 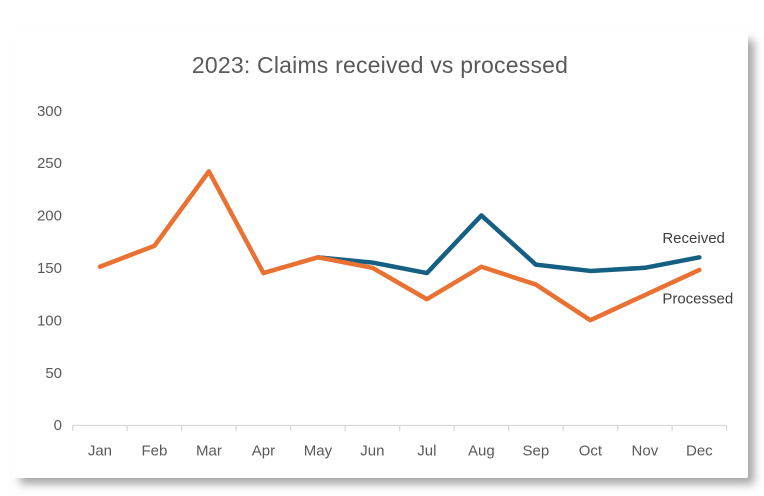 What do you see at coordinates (53, 373) in the screenshot?
I see `y-axis-label: 50` at bounding box center [53, 373].